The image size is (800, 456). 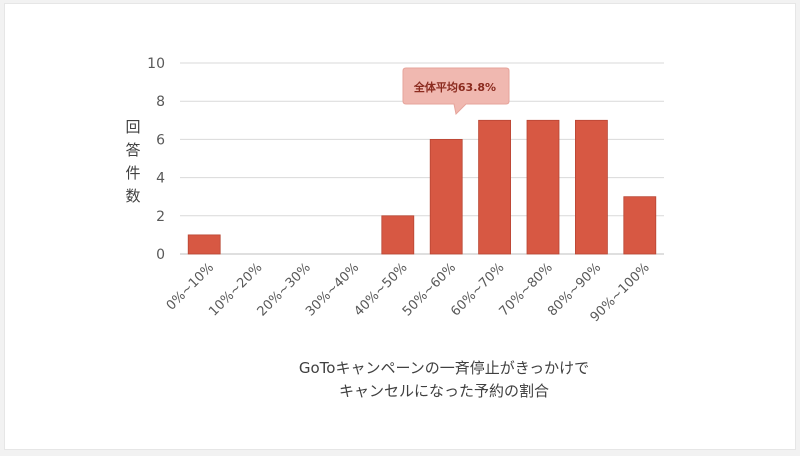 I want to click on x-axis-label-line-1: GoToキャンペーンの一斉停止がきっかけで, so click(x=444, y=368).